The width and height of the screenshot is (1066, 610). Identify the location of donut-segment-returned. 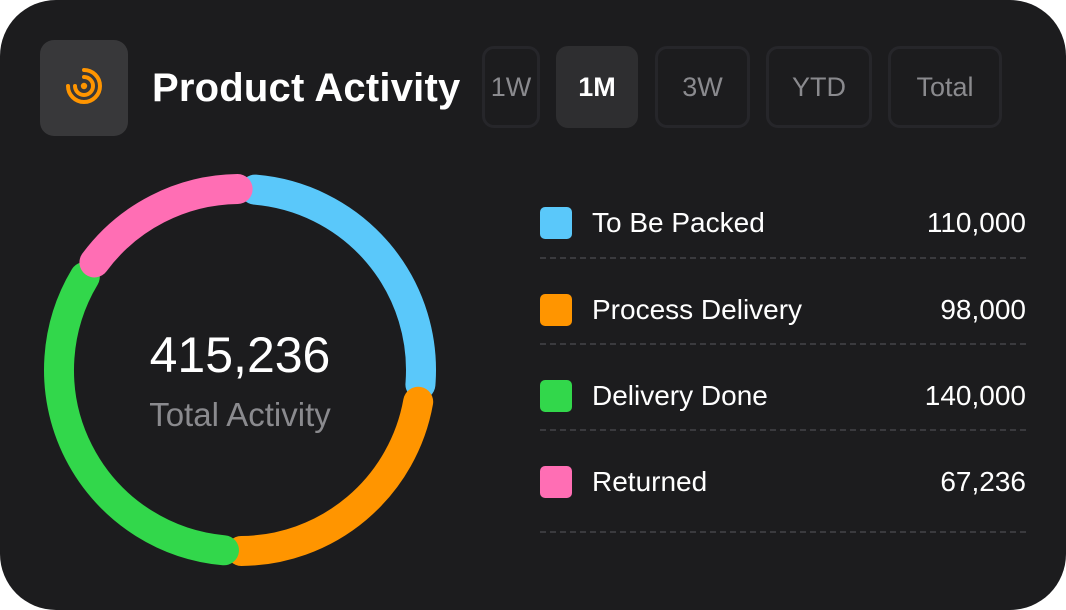
(166, 226).